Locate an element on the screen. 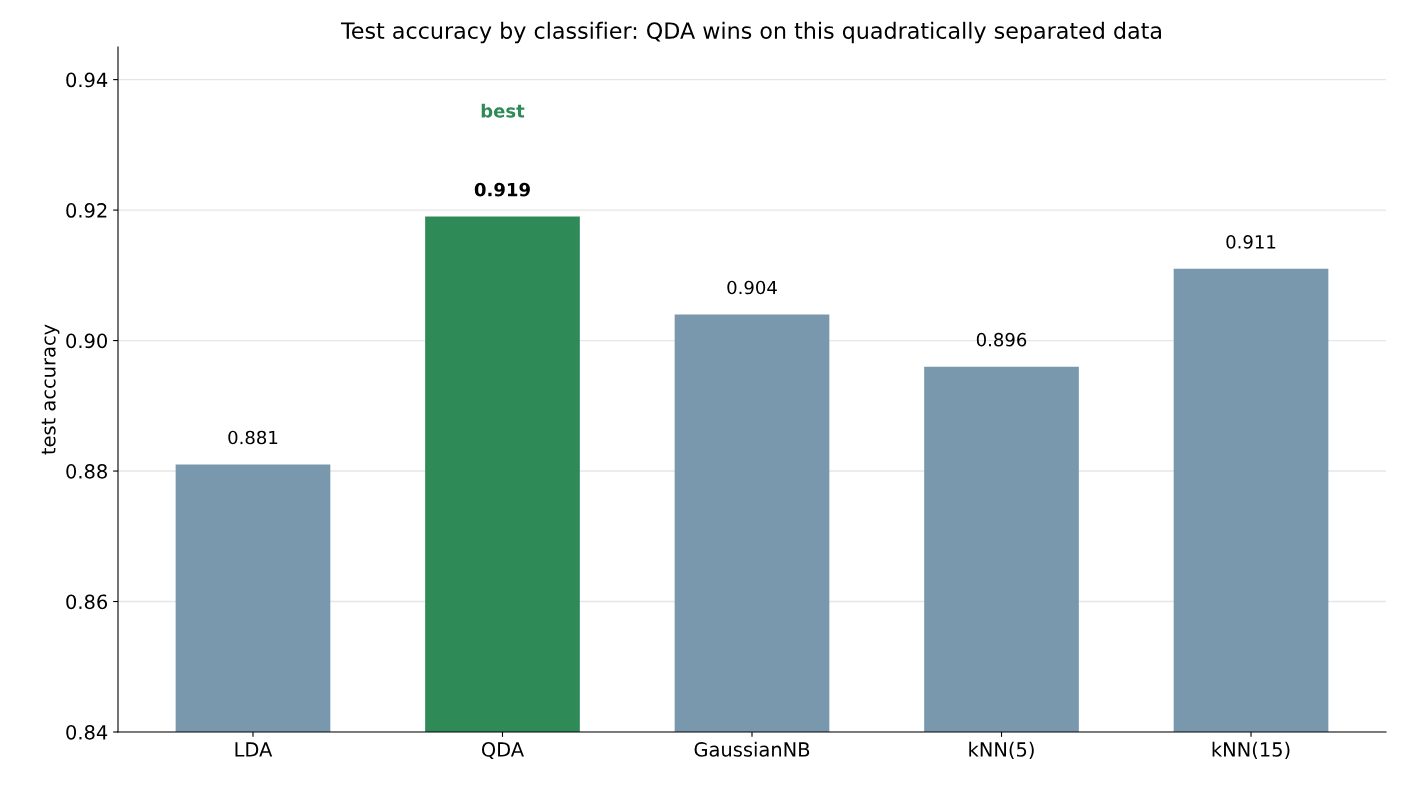  data-label: 0.919 is located at coordinates (502, 189).